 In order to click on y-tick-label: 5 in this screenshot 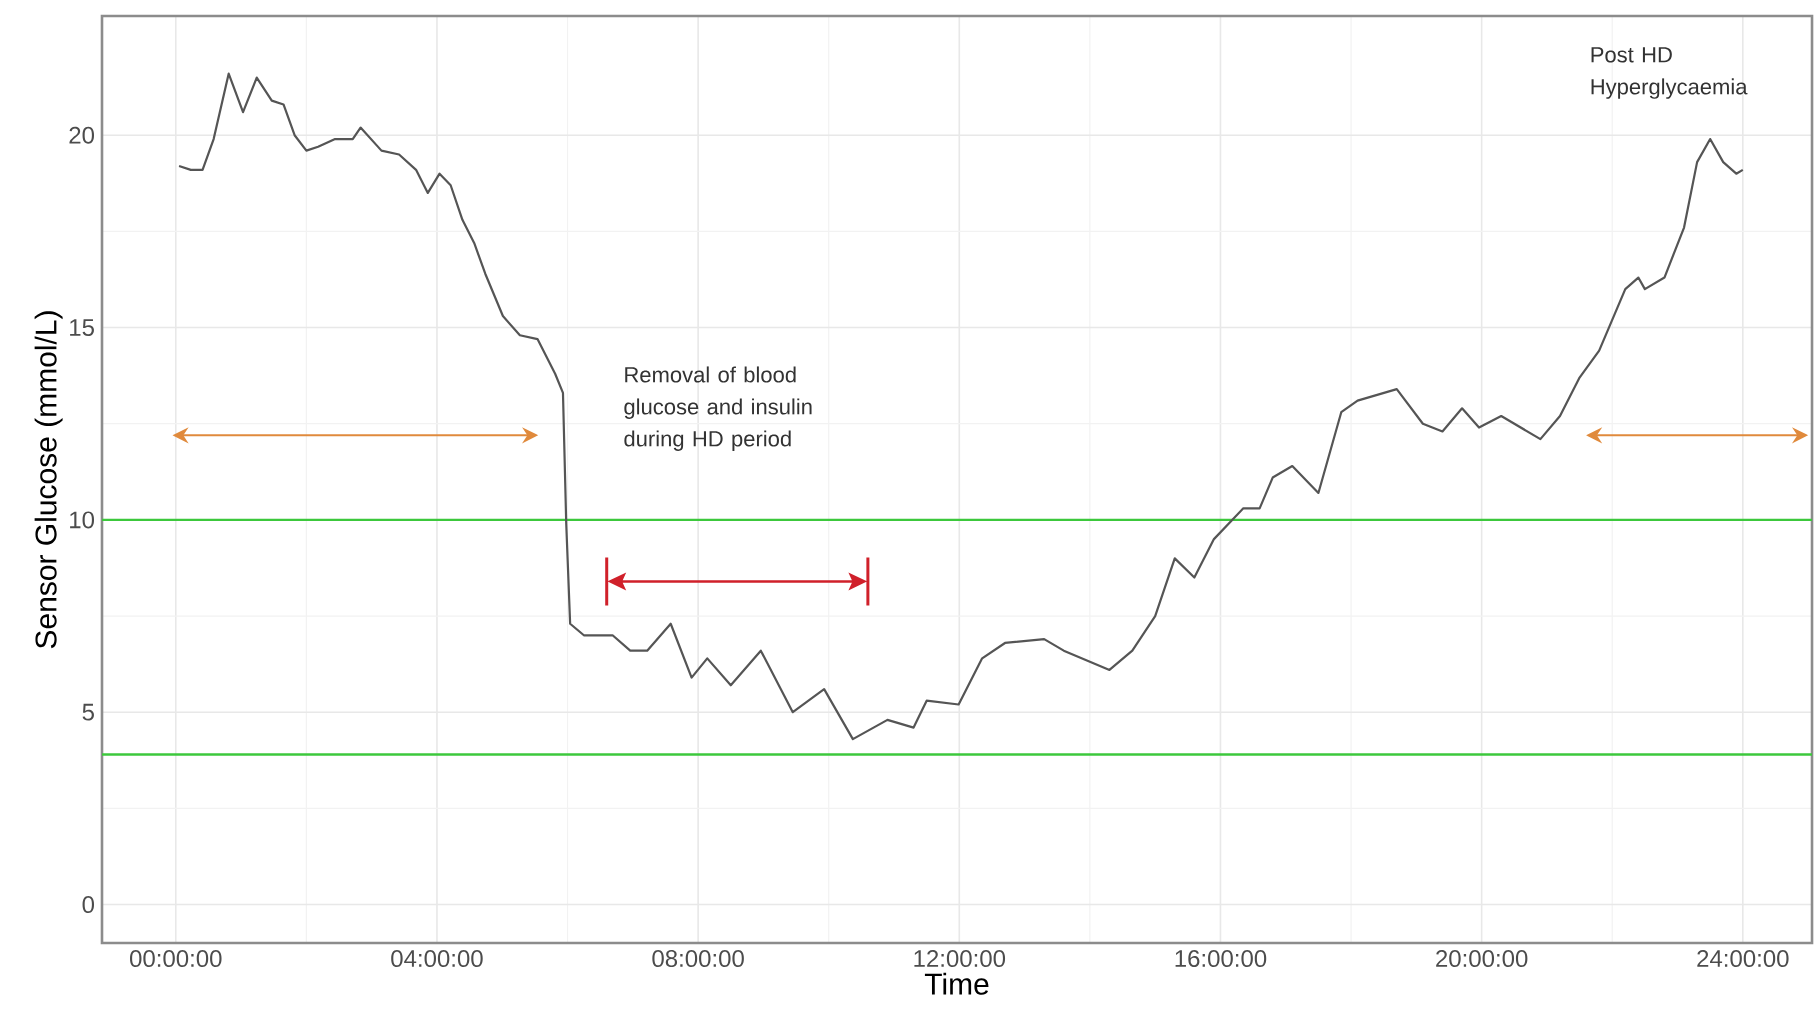, I will do `click(88, 712)`.